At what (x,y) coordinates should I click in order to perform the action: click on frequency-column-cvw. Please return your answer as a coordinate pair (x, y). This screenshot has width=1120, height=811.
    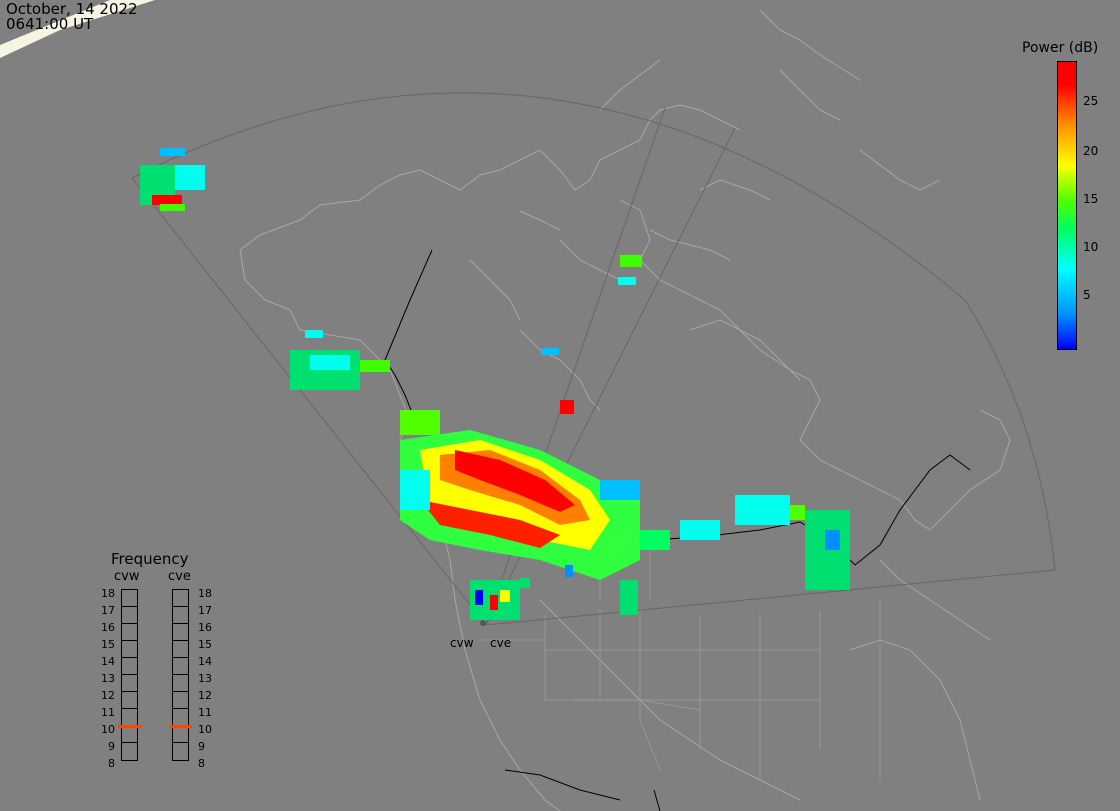
    Looking at the image, I should click on (129, 675).